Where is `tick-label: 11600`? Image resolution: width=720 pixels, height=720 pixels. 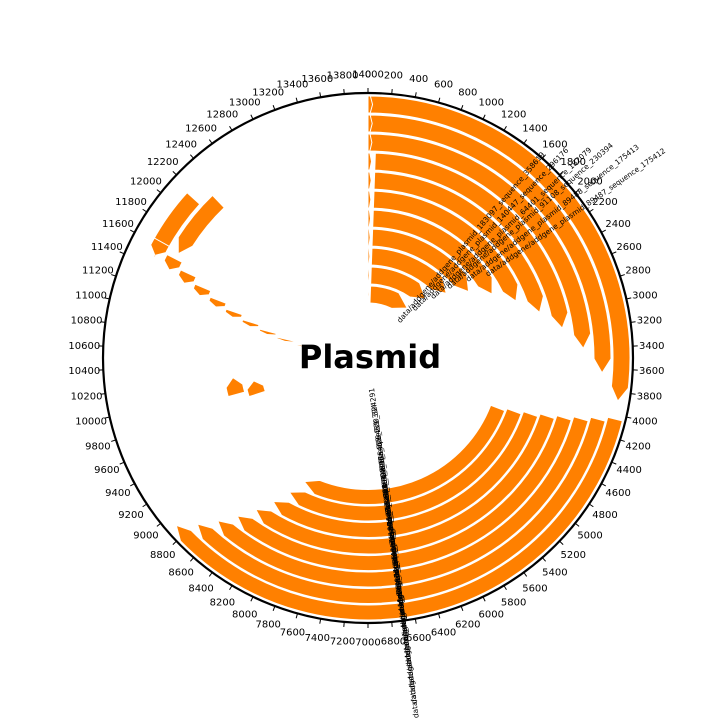
tick-label: 11600 is located at coordinates (118, 224).